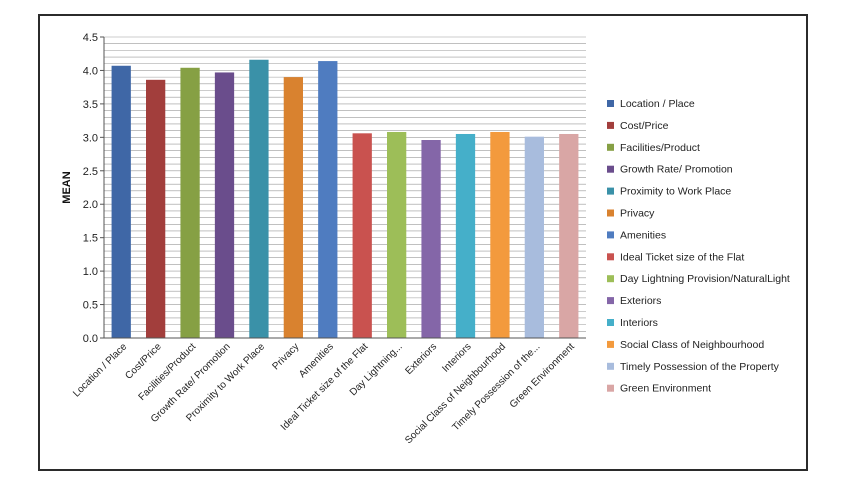  Describe the element at coordinates (700, 367) in the screenshot. I see `legend-label: Timely Possession of the Property` at that location.